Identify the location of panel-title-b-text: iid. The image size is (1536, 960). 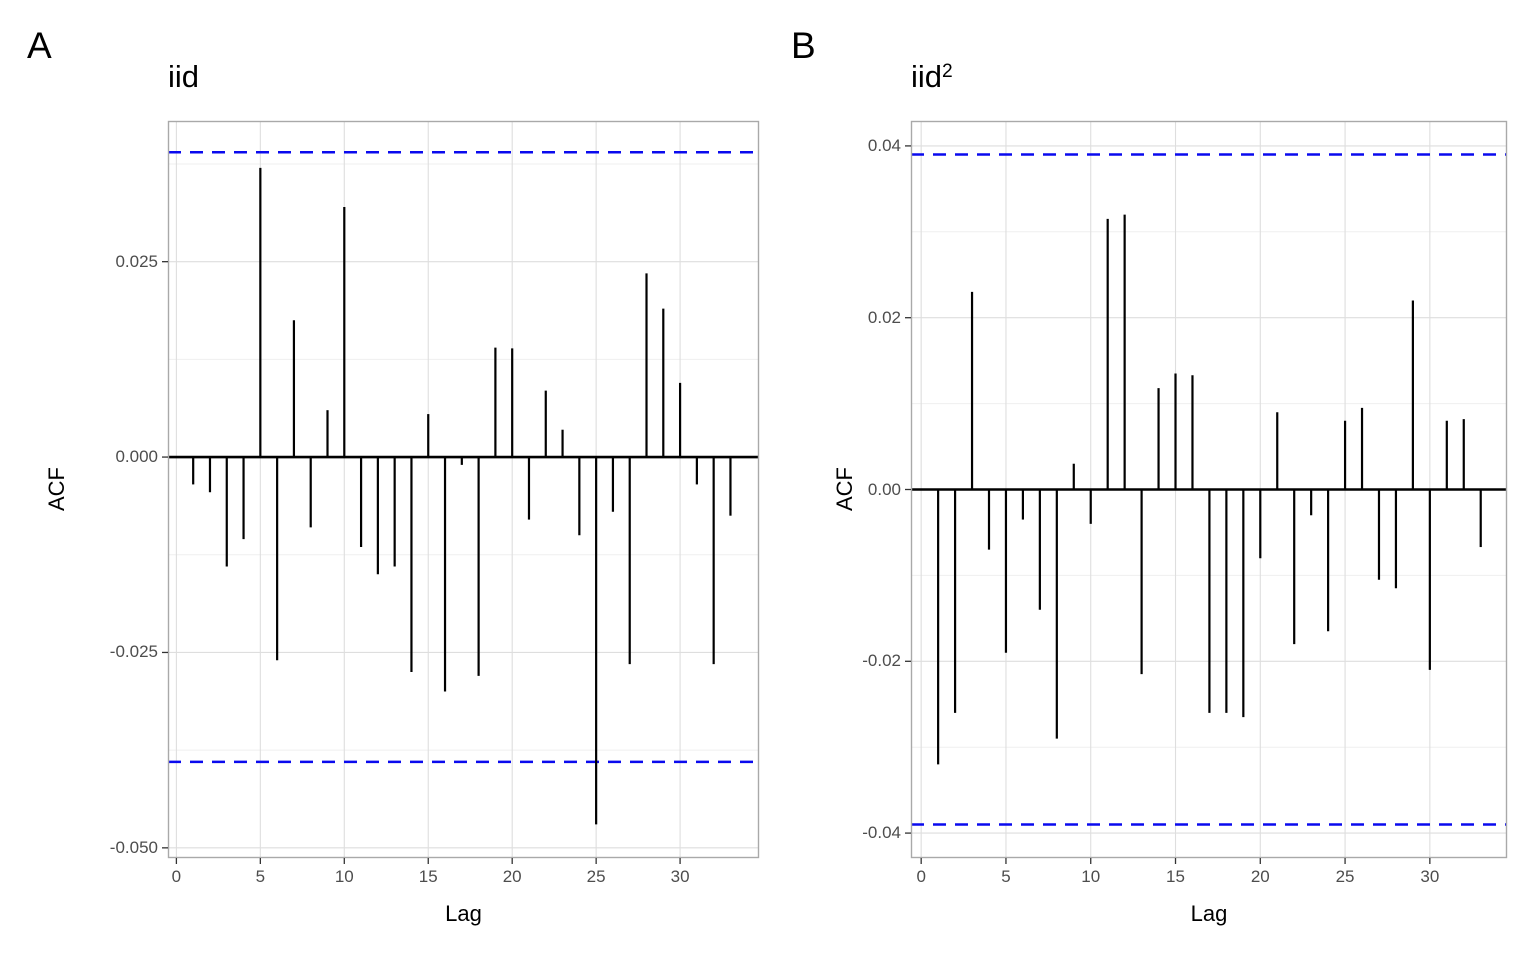
(927, 76).